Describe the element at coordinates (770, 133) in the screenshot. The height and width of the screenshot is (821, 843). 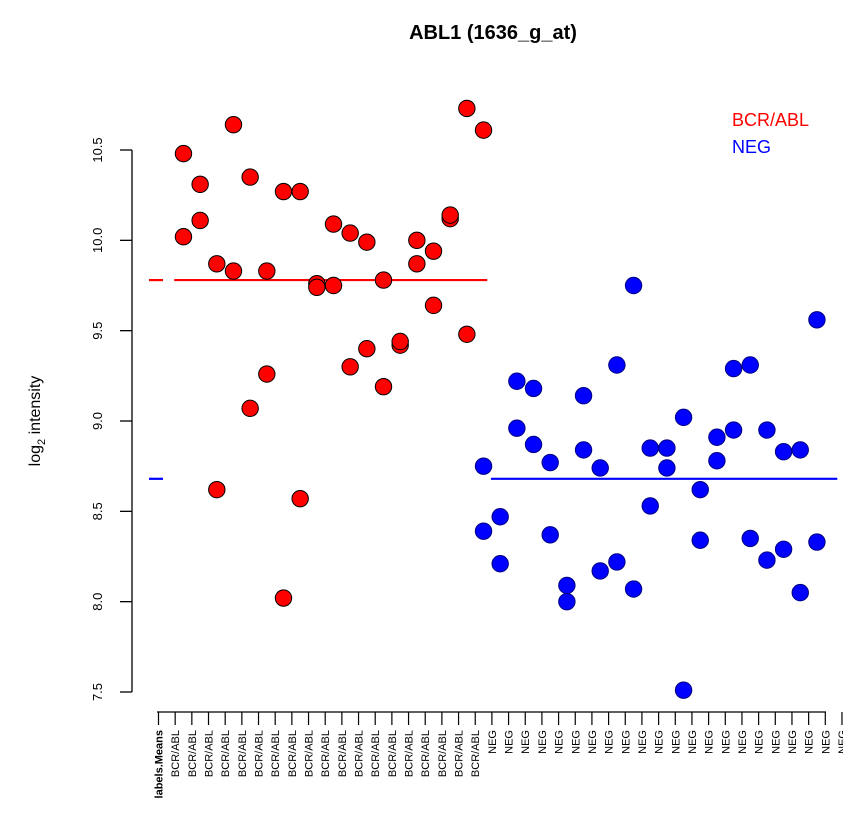
I see `legend: BCR/ABL NEG` at that location.